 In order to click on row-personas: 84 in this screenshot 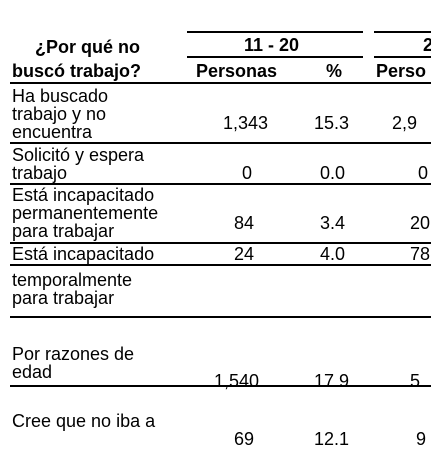, I will do `click(244, 223)`.